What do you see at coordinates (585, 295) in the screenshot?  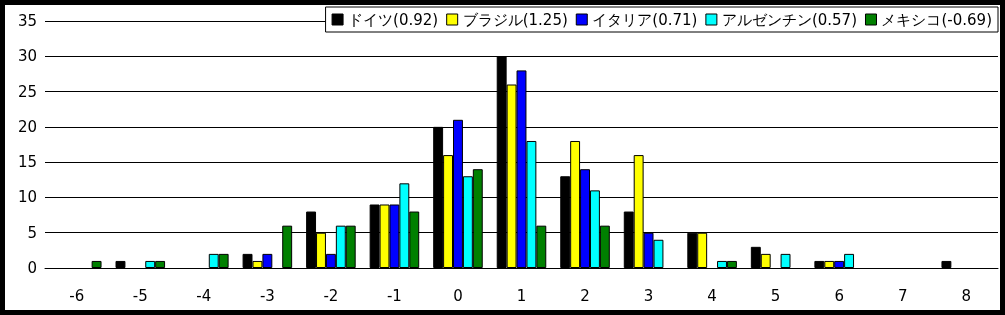 I see `x-tick-label: 2` at bounding box center [585, 295].